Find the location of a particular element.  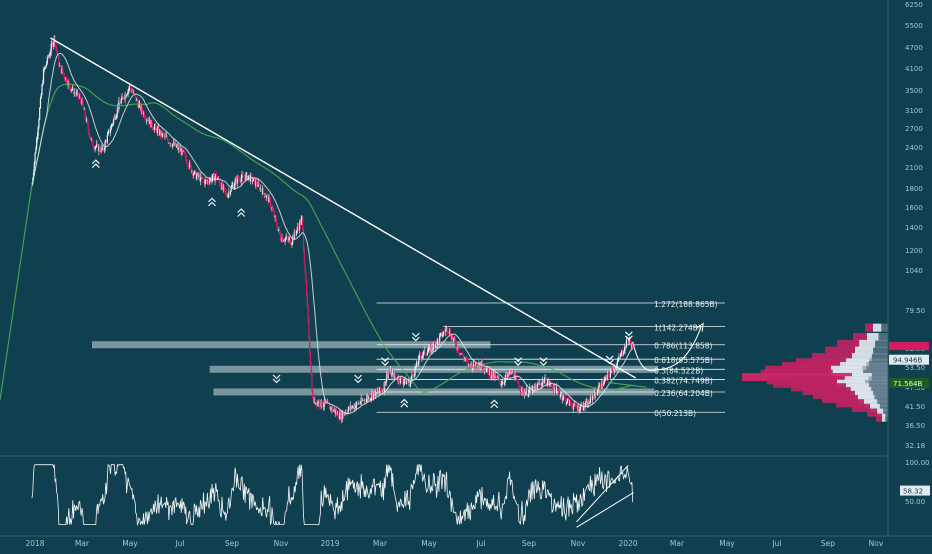

x-tick-label: 2020 is located at coordinates (627, 543).